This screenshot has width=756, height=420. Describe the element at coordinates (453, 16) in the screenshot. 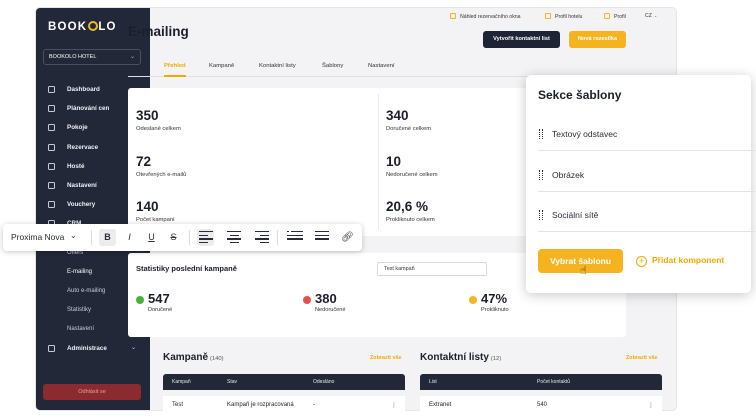

I see `edit-icon` at that location.